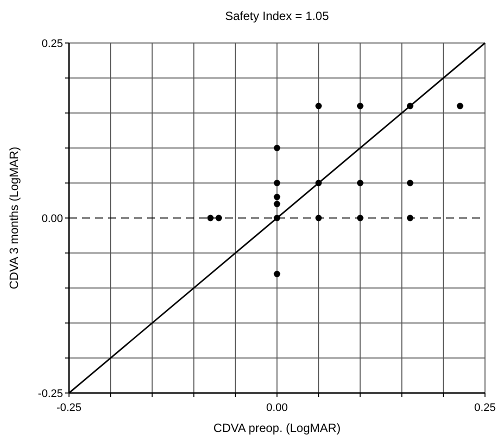 This screenshot has height=444, width=496. I want to click on chart-title: Safety Index = 1.05, so click(277, 16).